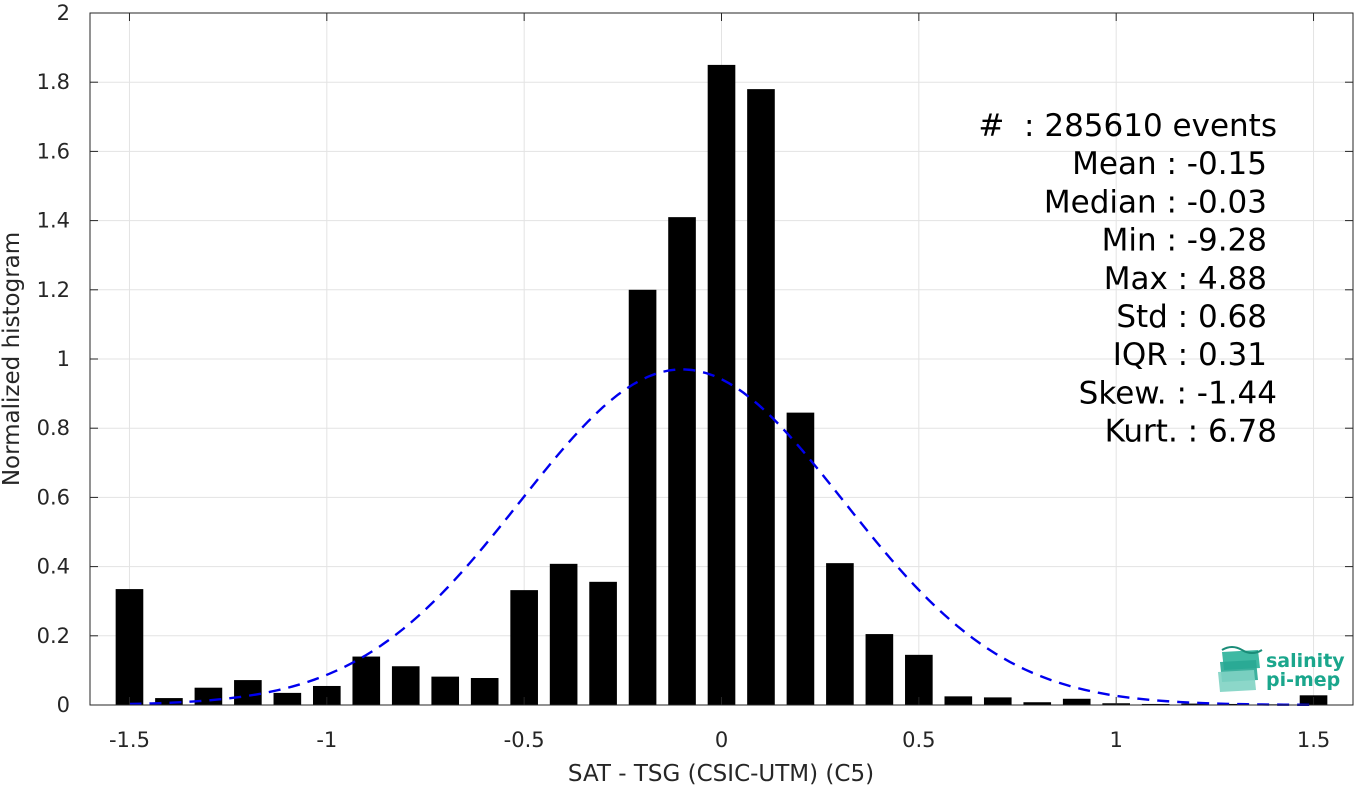 The width and height of the screenshot is (1367, 785). What do you see at coordinates (1240, 669) in the screenshot?
I see `wave-logo-icon` at bounding box center [1240, 669].